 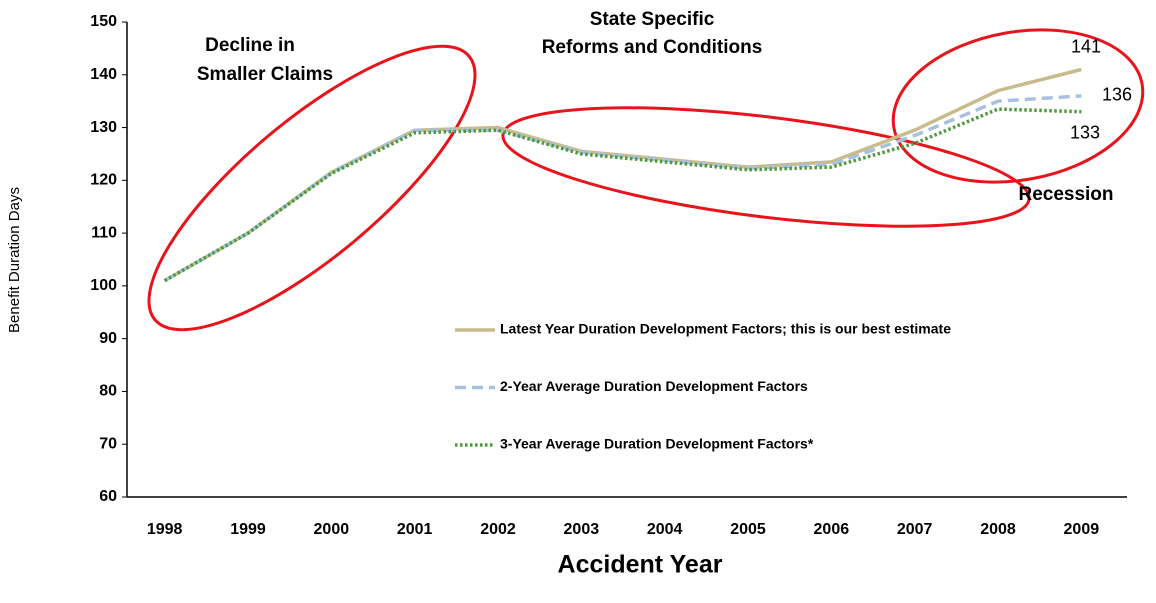 What do you see at coordinates (748, 529) in the screenshot?
I see `x-tick-label: 2005` at bounding box center [748, 529].